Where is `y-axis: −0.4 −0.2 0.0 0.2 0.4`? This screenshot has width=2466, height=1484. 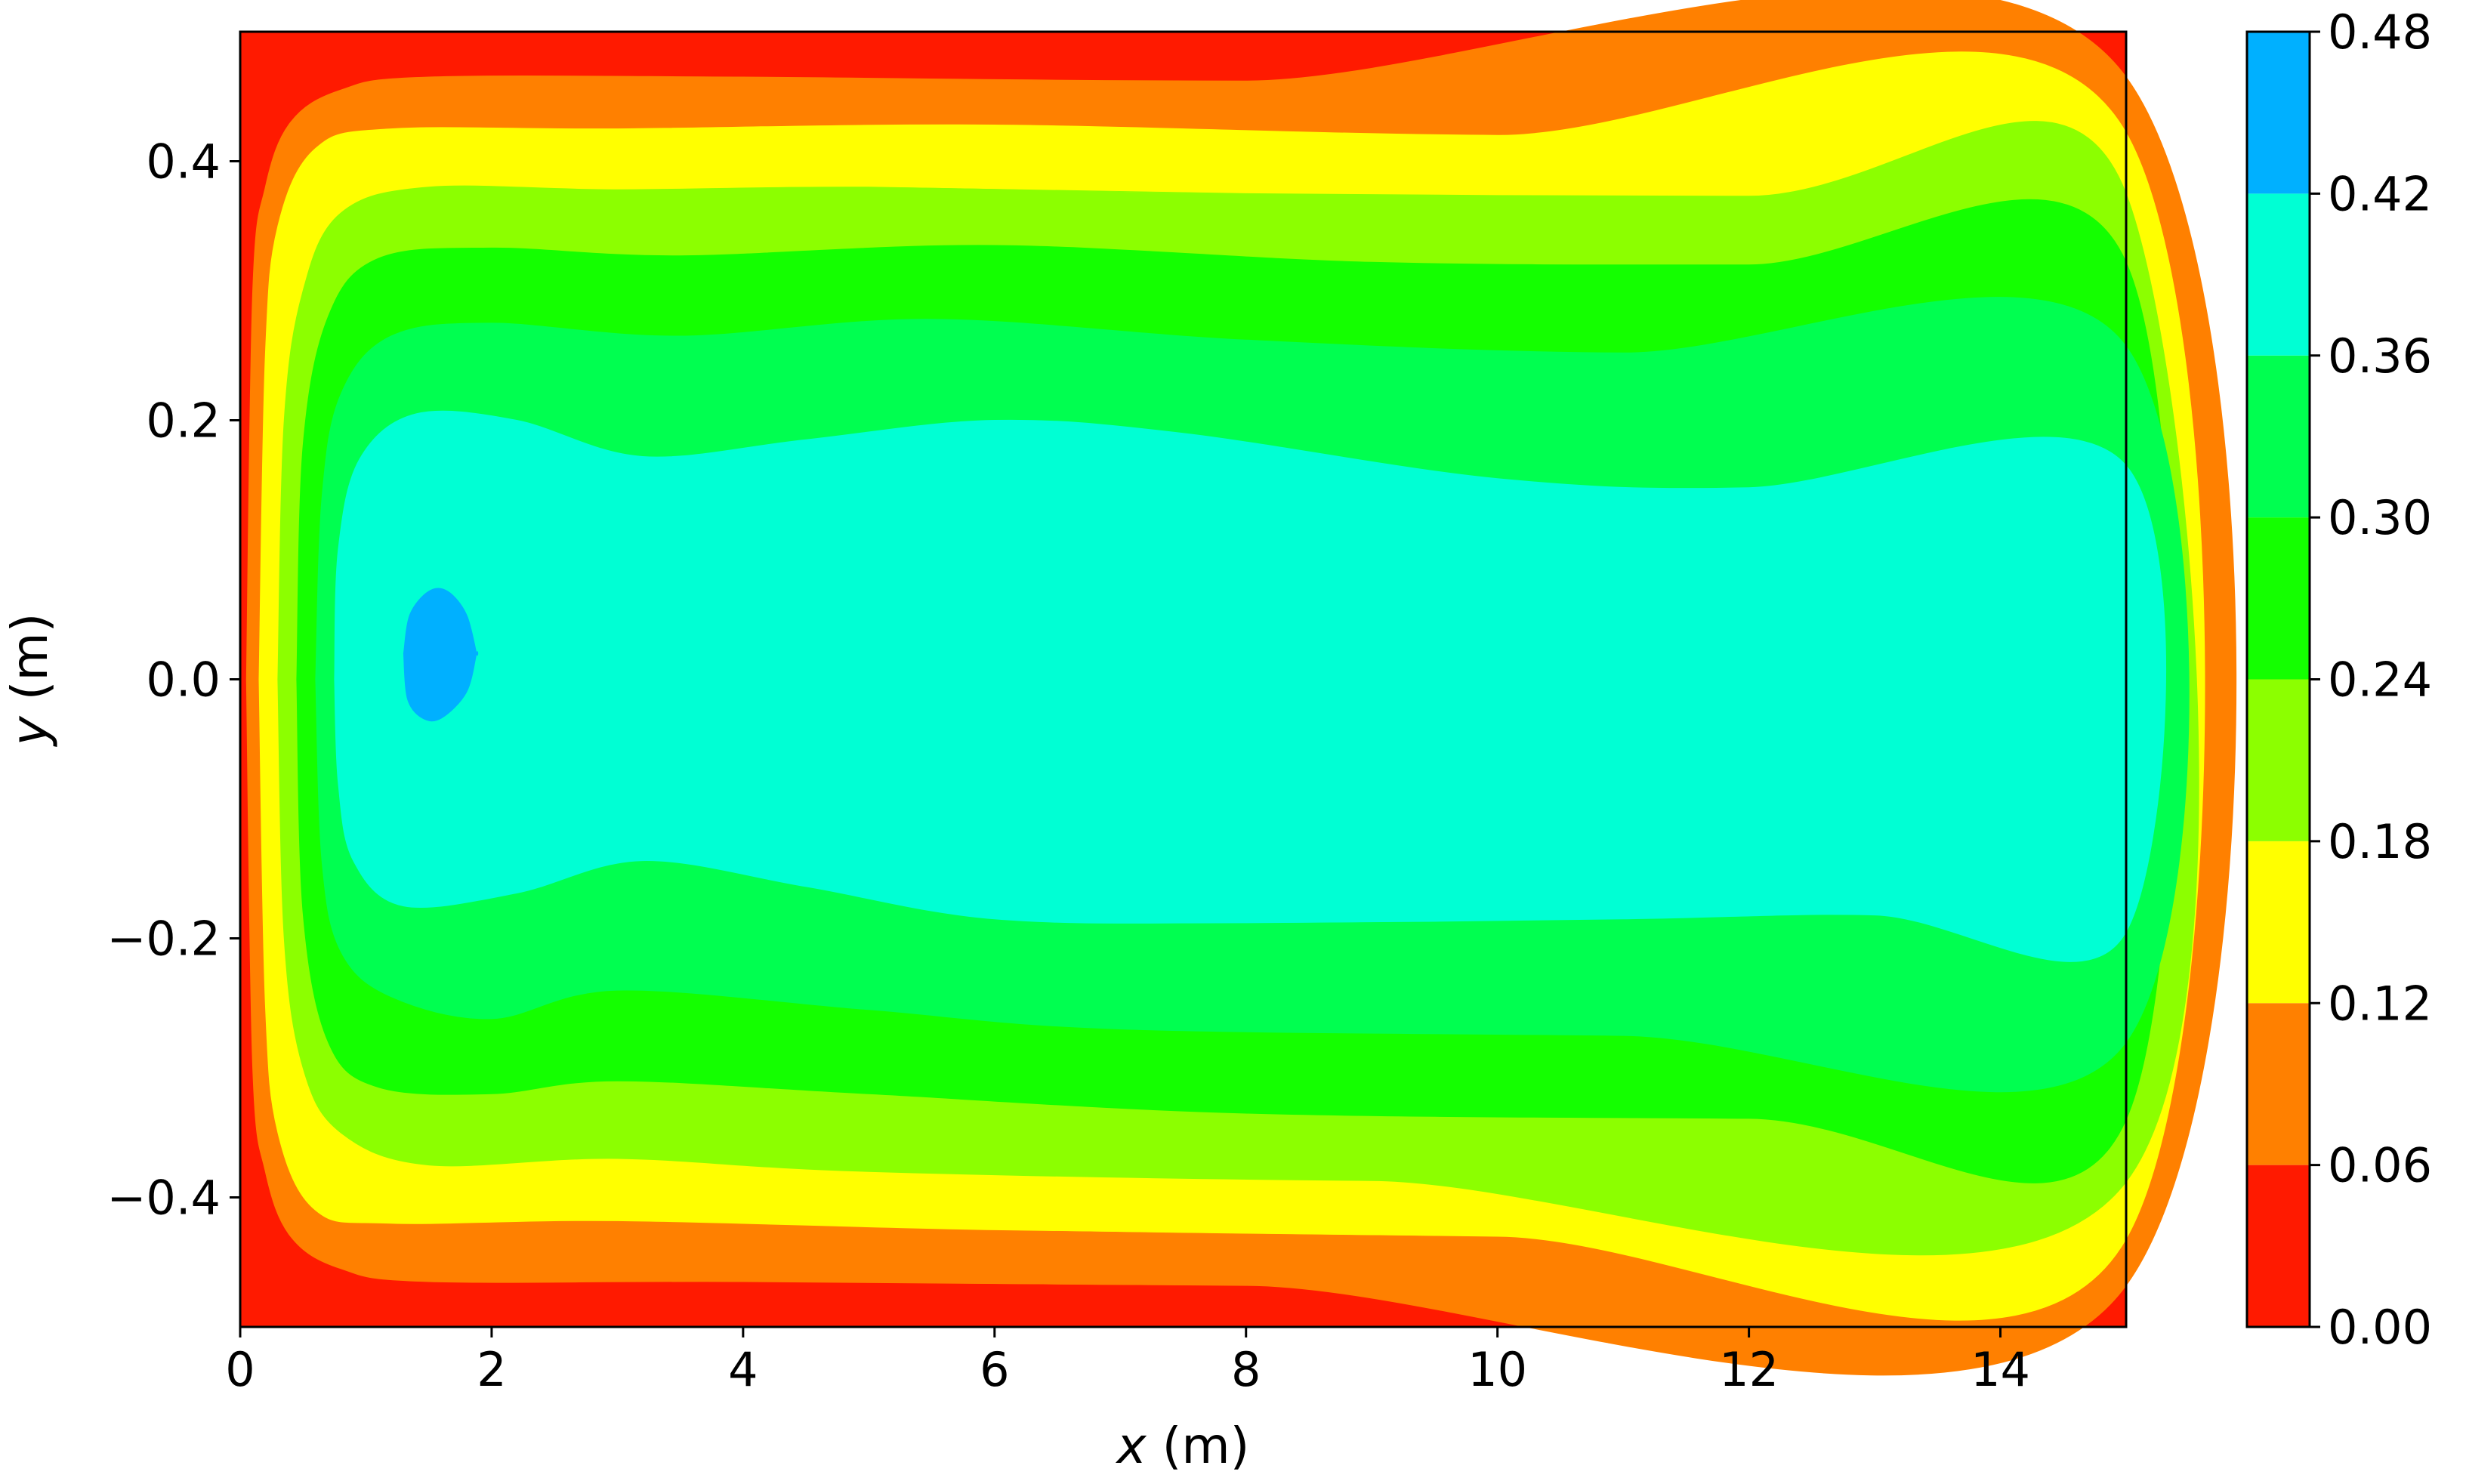
y-axis: −0.4 −0.2 0.0 0.2 0.4 is located at coordinates (173, 680).